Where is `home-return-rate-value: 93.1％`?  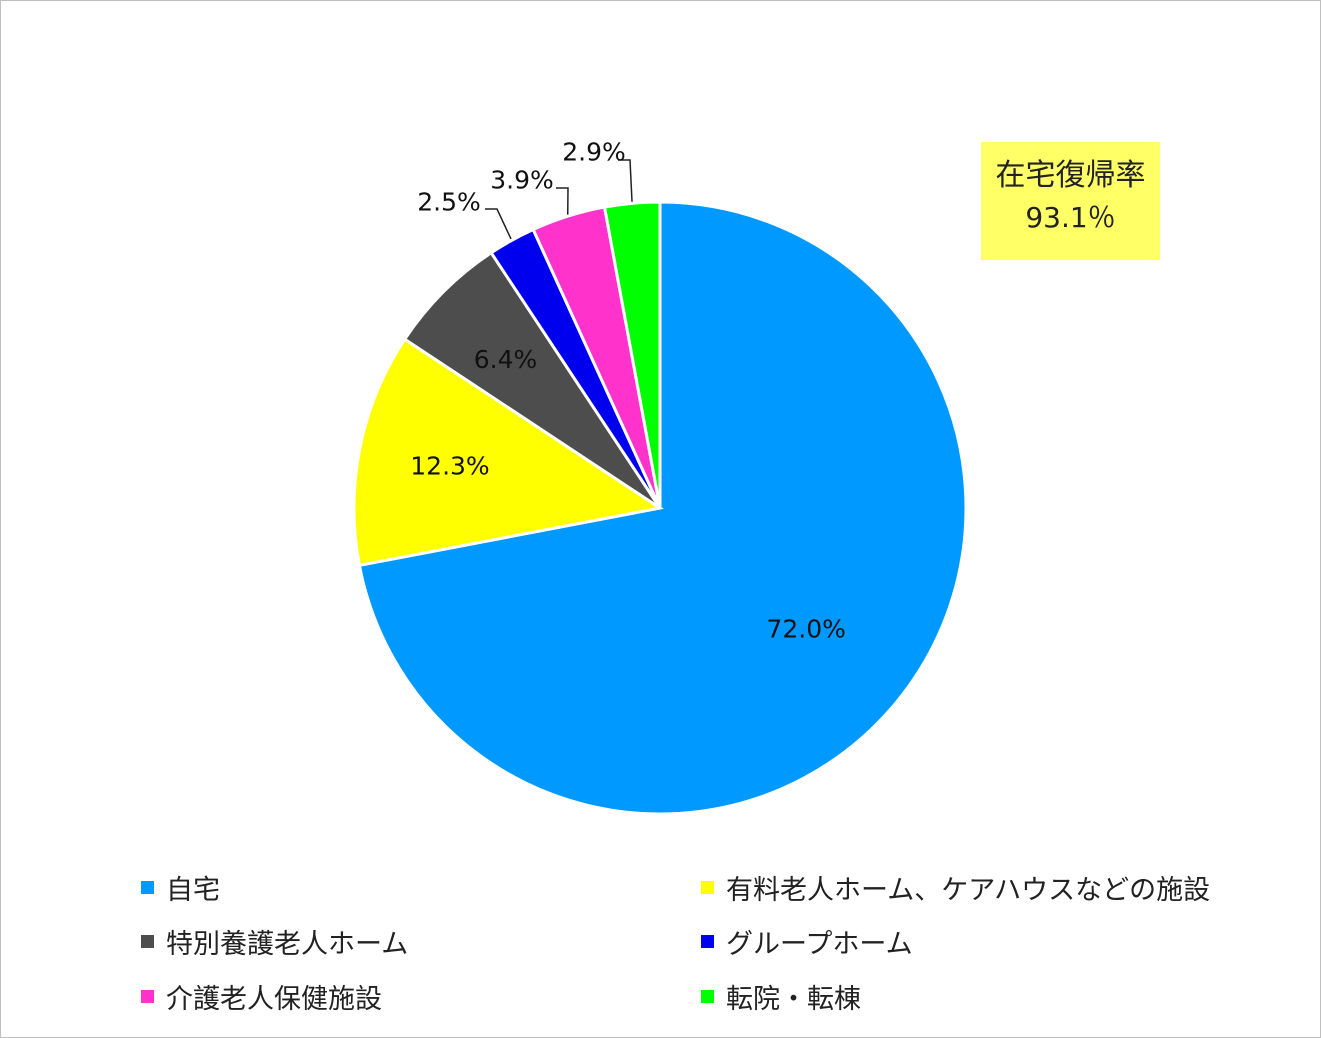
home-return-rate-value: 93.1％ is located at coordinates (1070, 217).